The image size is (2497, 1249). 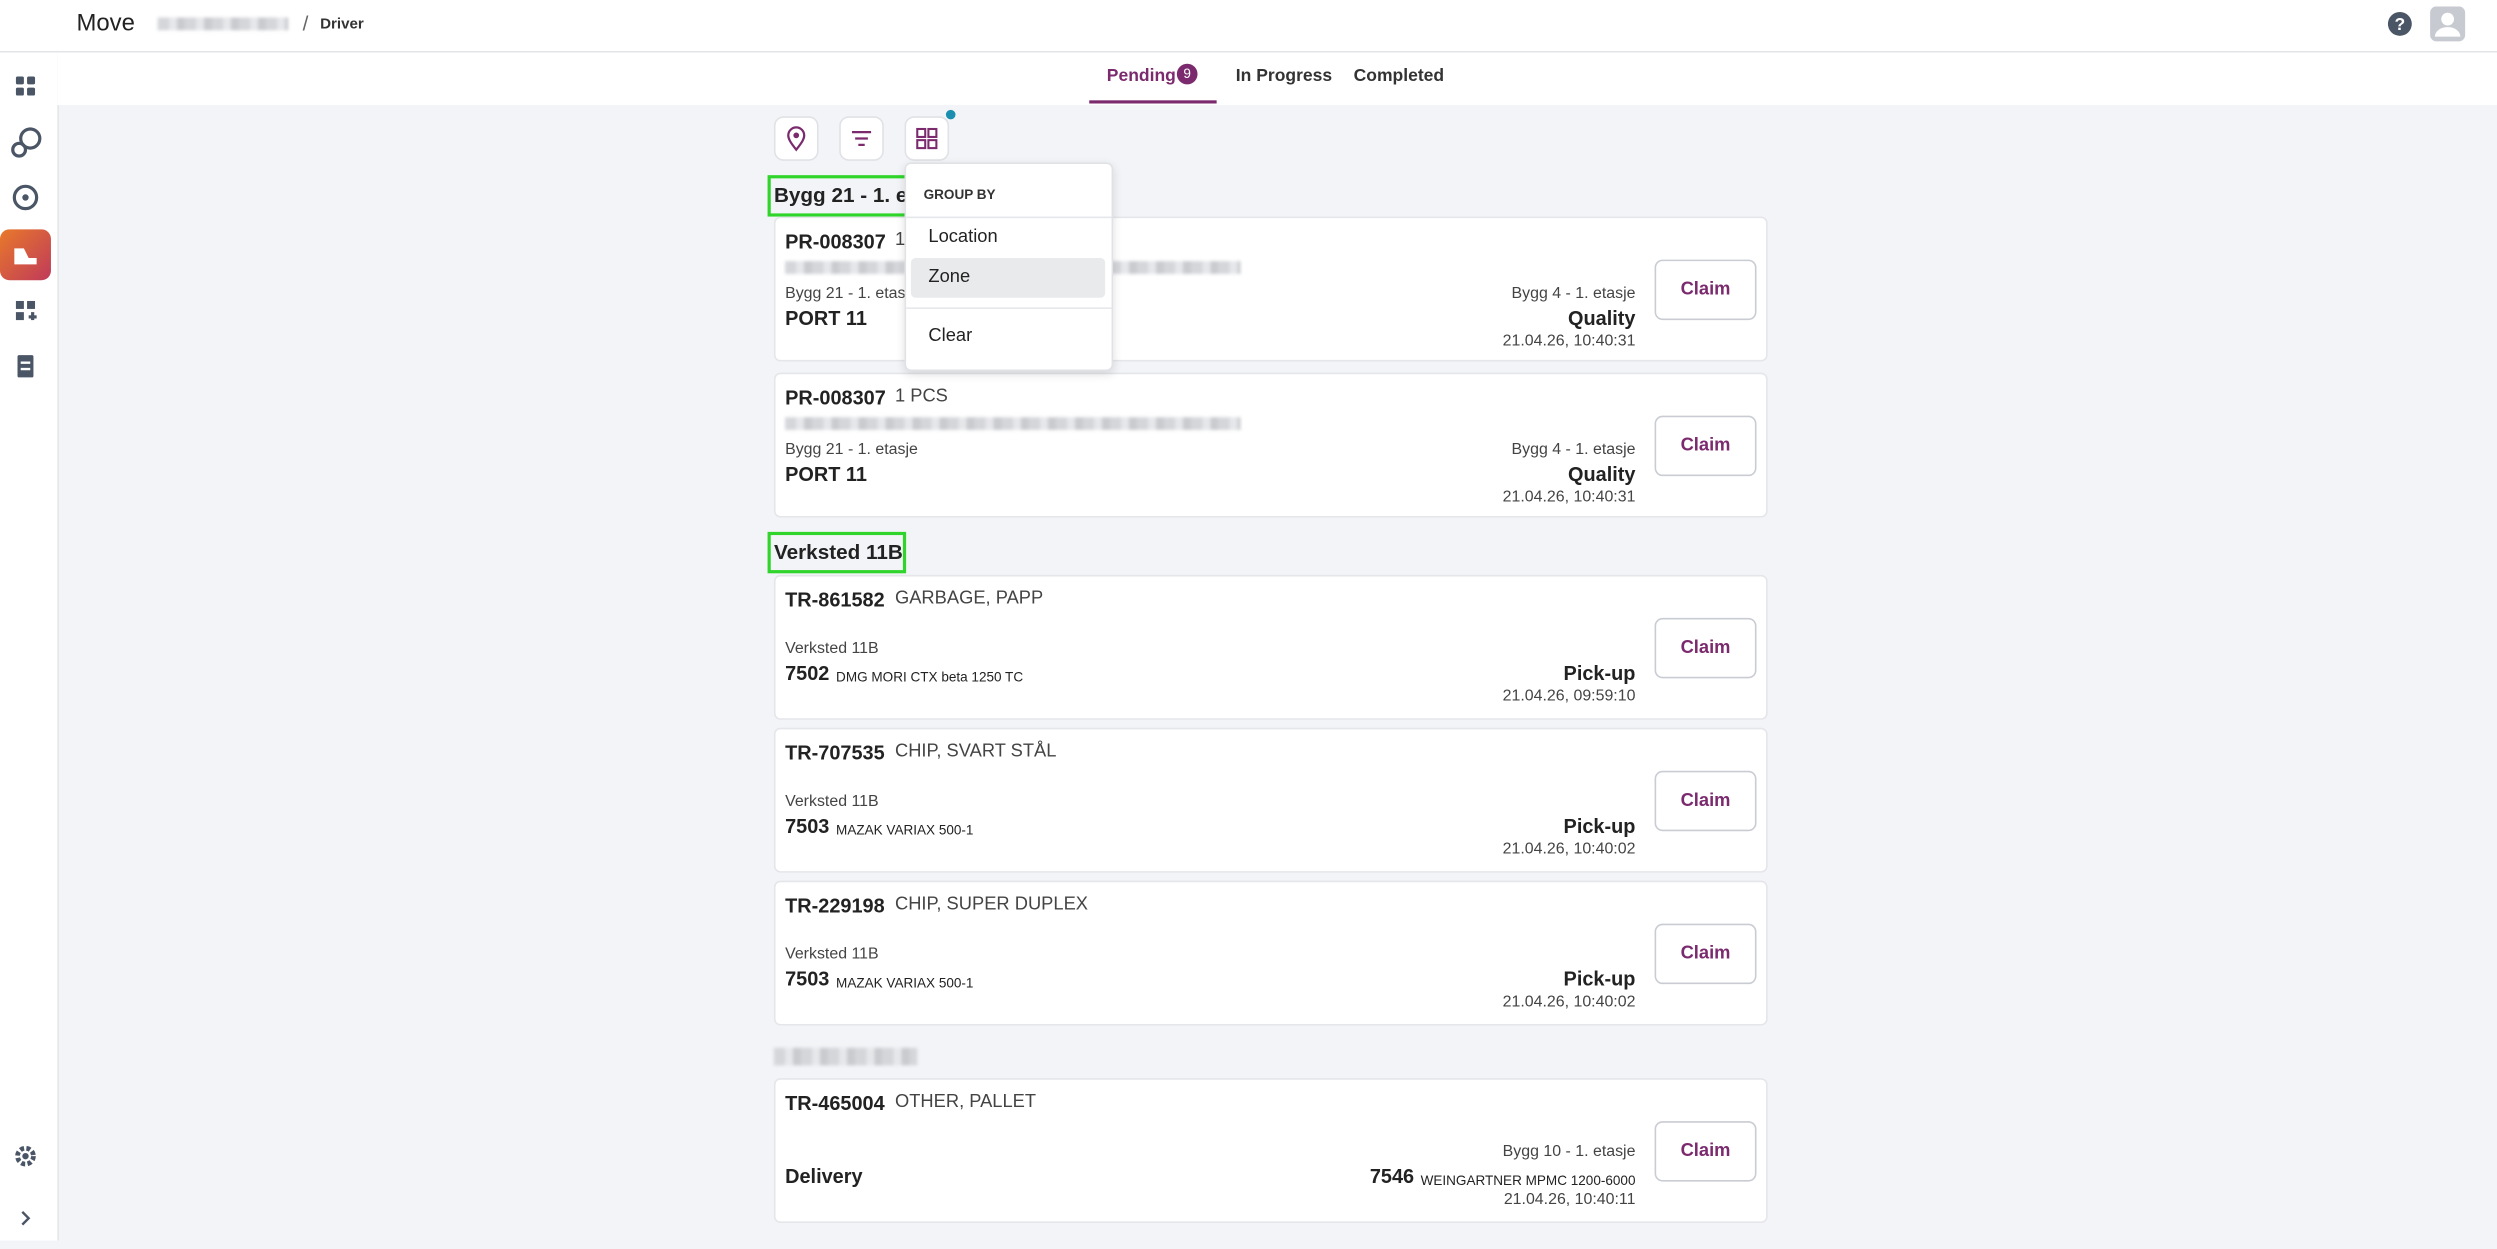 I want to click on tab-bar, so click(x=1277, y=79).